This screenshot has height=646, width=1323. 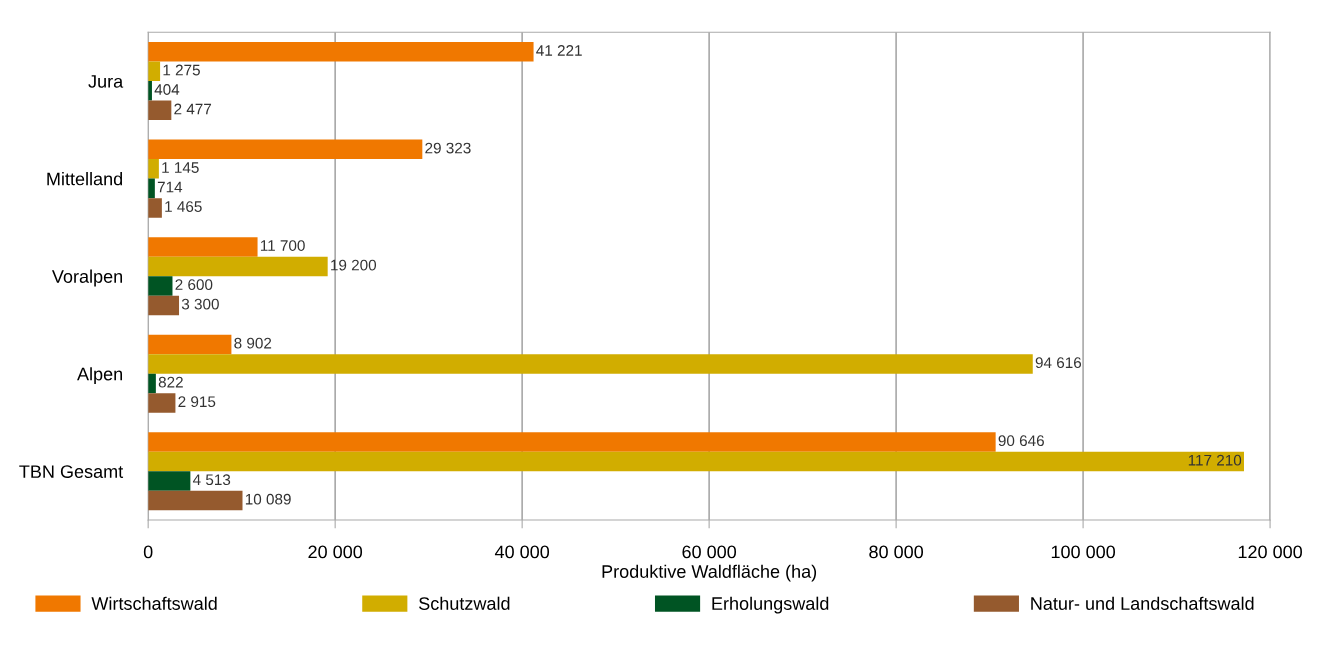 I want to click on data-label: 3 300, so click(x=200, y=304).